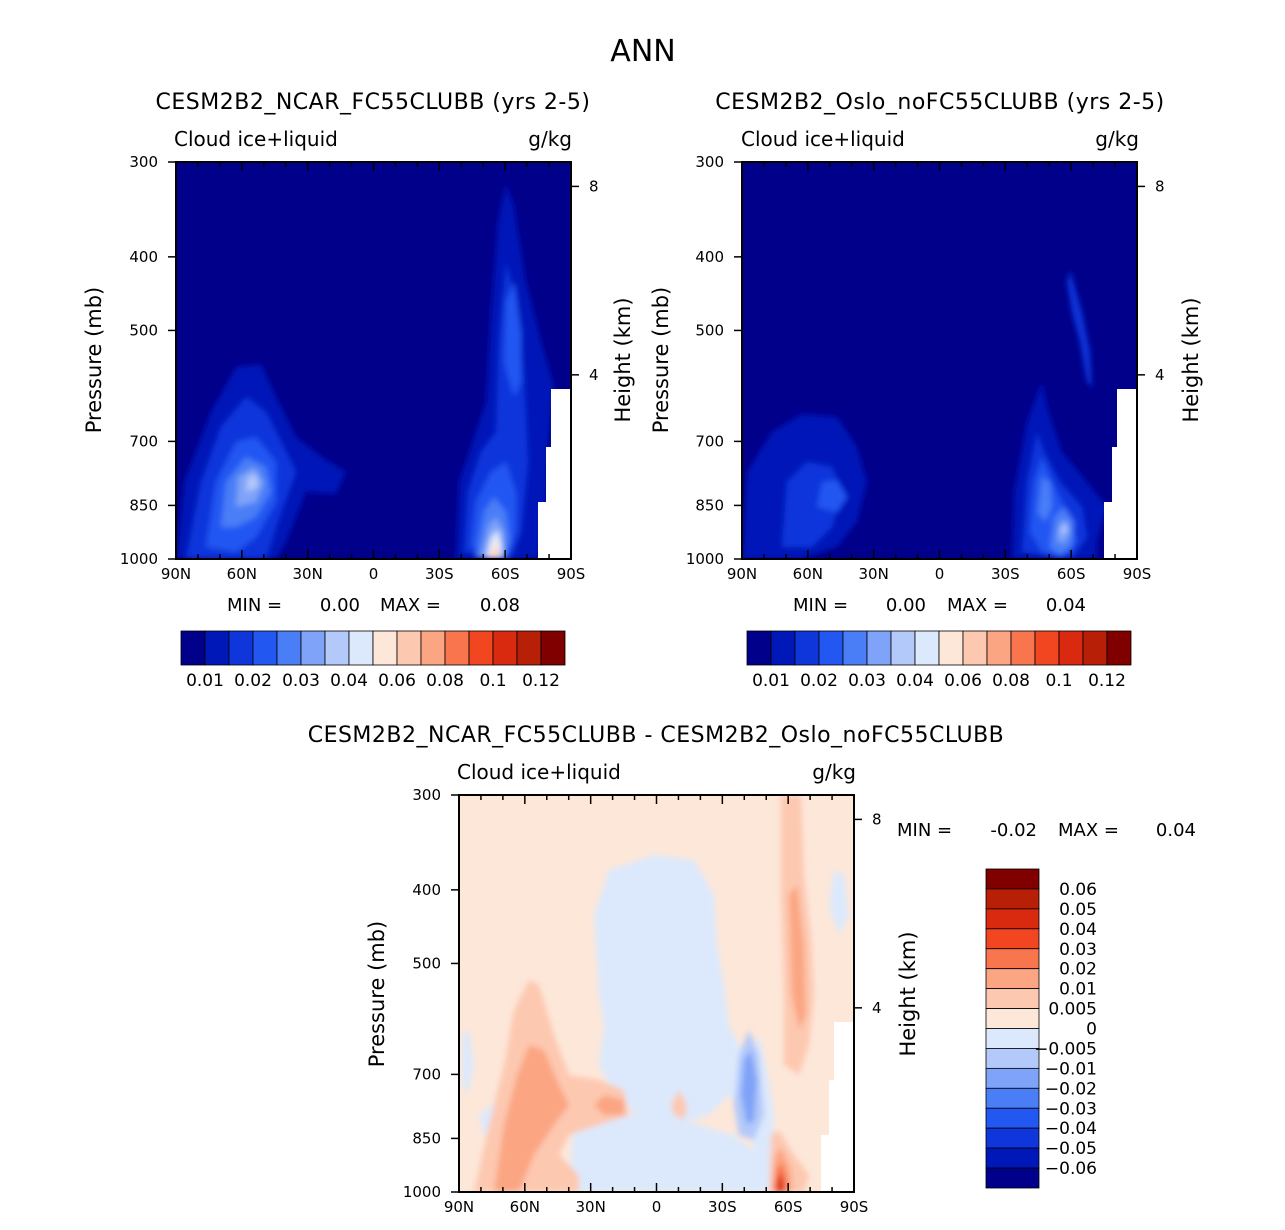 This screenshot has width=1285, height=1230. Describe the element at coordinates (1071, 1069) in the screenshot. I see `colorbar-label: −0.01` at that location.